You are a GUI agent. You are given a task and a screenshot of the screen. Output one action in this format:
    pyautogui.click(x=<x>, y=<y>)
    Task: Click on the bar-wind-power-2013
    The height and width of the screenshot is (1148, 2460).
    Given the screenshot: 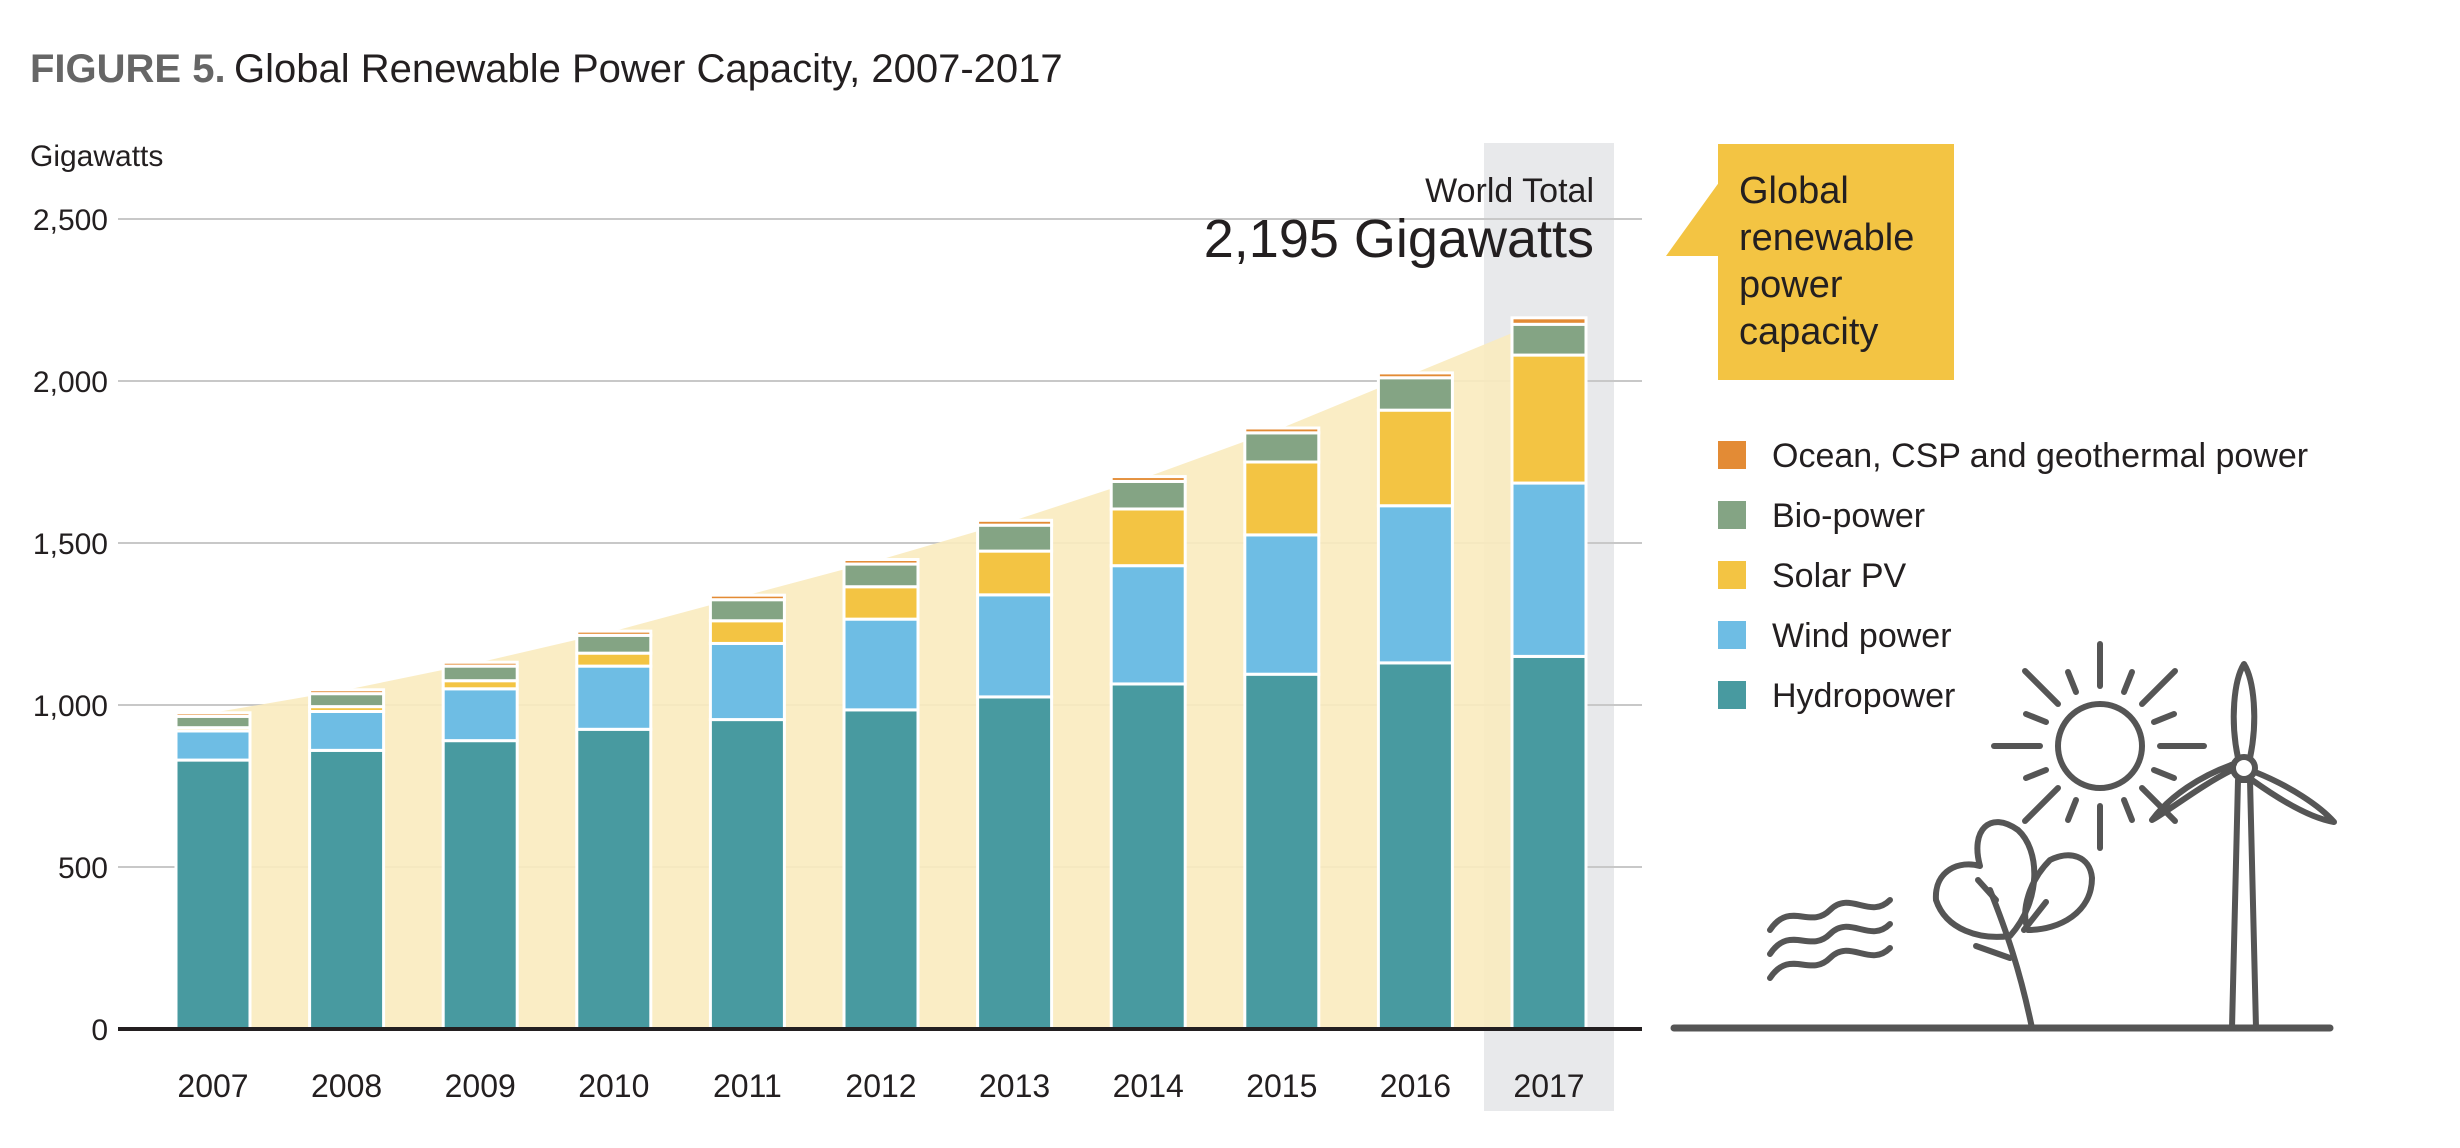 What is the action you would take?
    pyautogui.click(x=1015, y=646)
    